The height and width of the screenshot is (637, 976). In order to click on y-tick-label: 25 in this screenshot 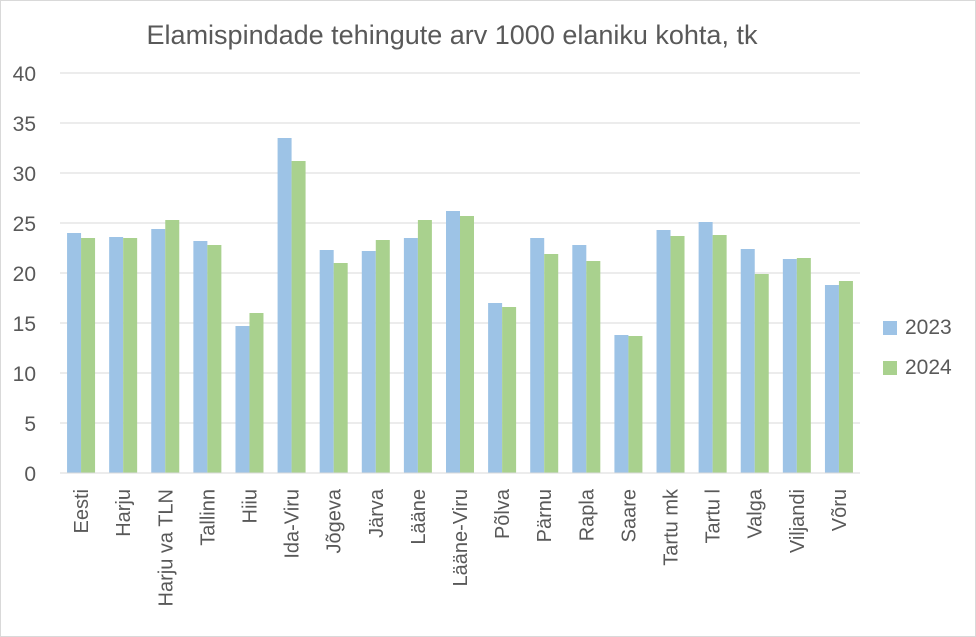, I will do `click(24, 224)`.